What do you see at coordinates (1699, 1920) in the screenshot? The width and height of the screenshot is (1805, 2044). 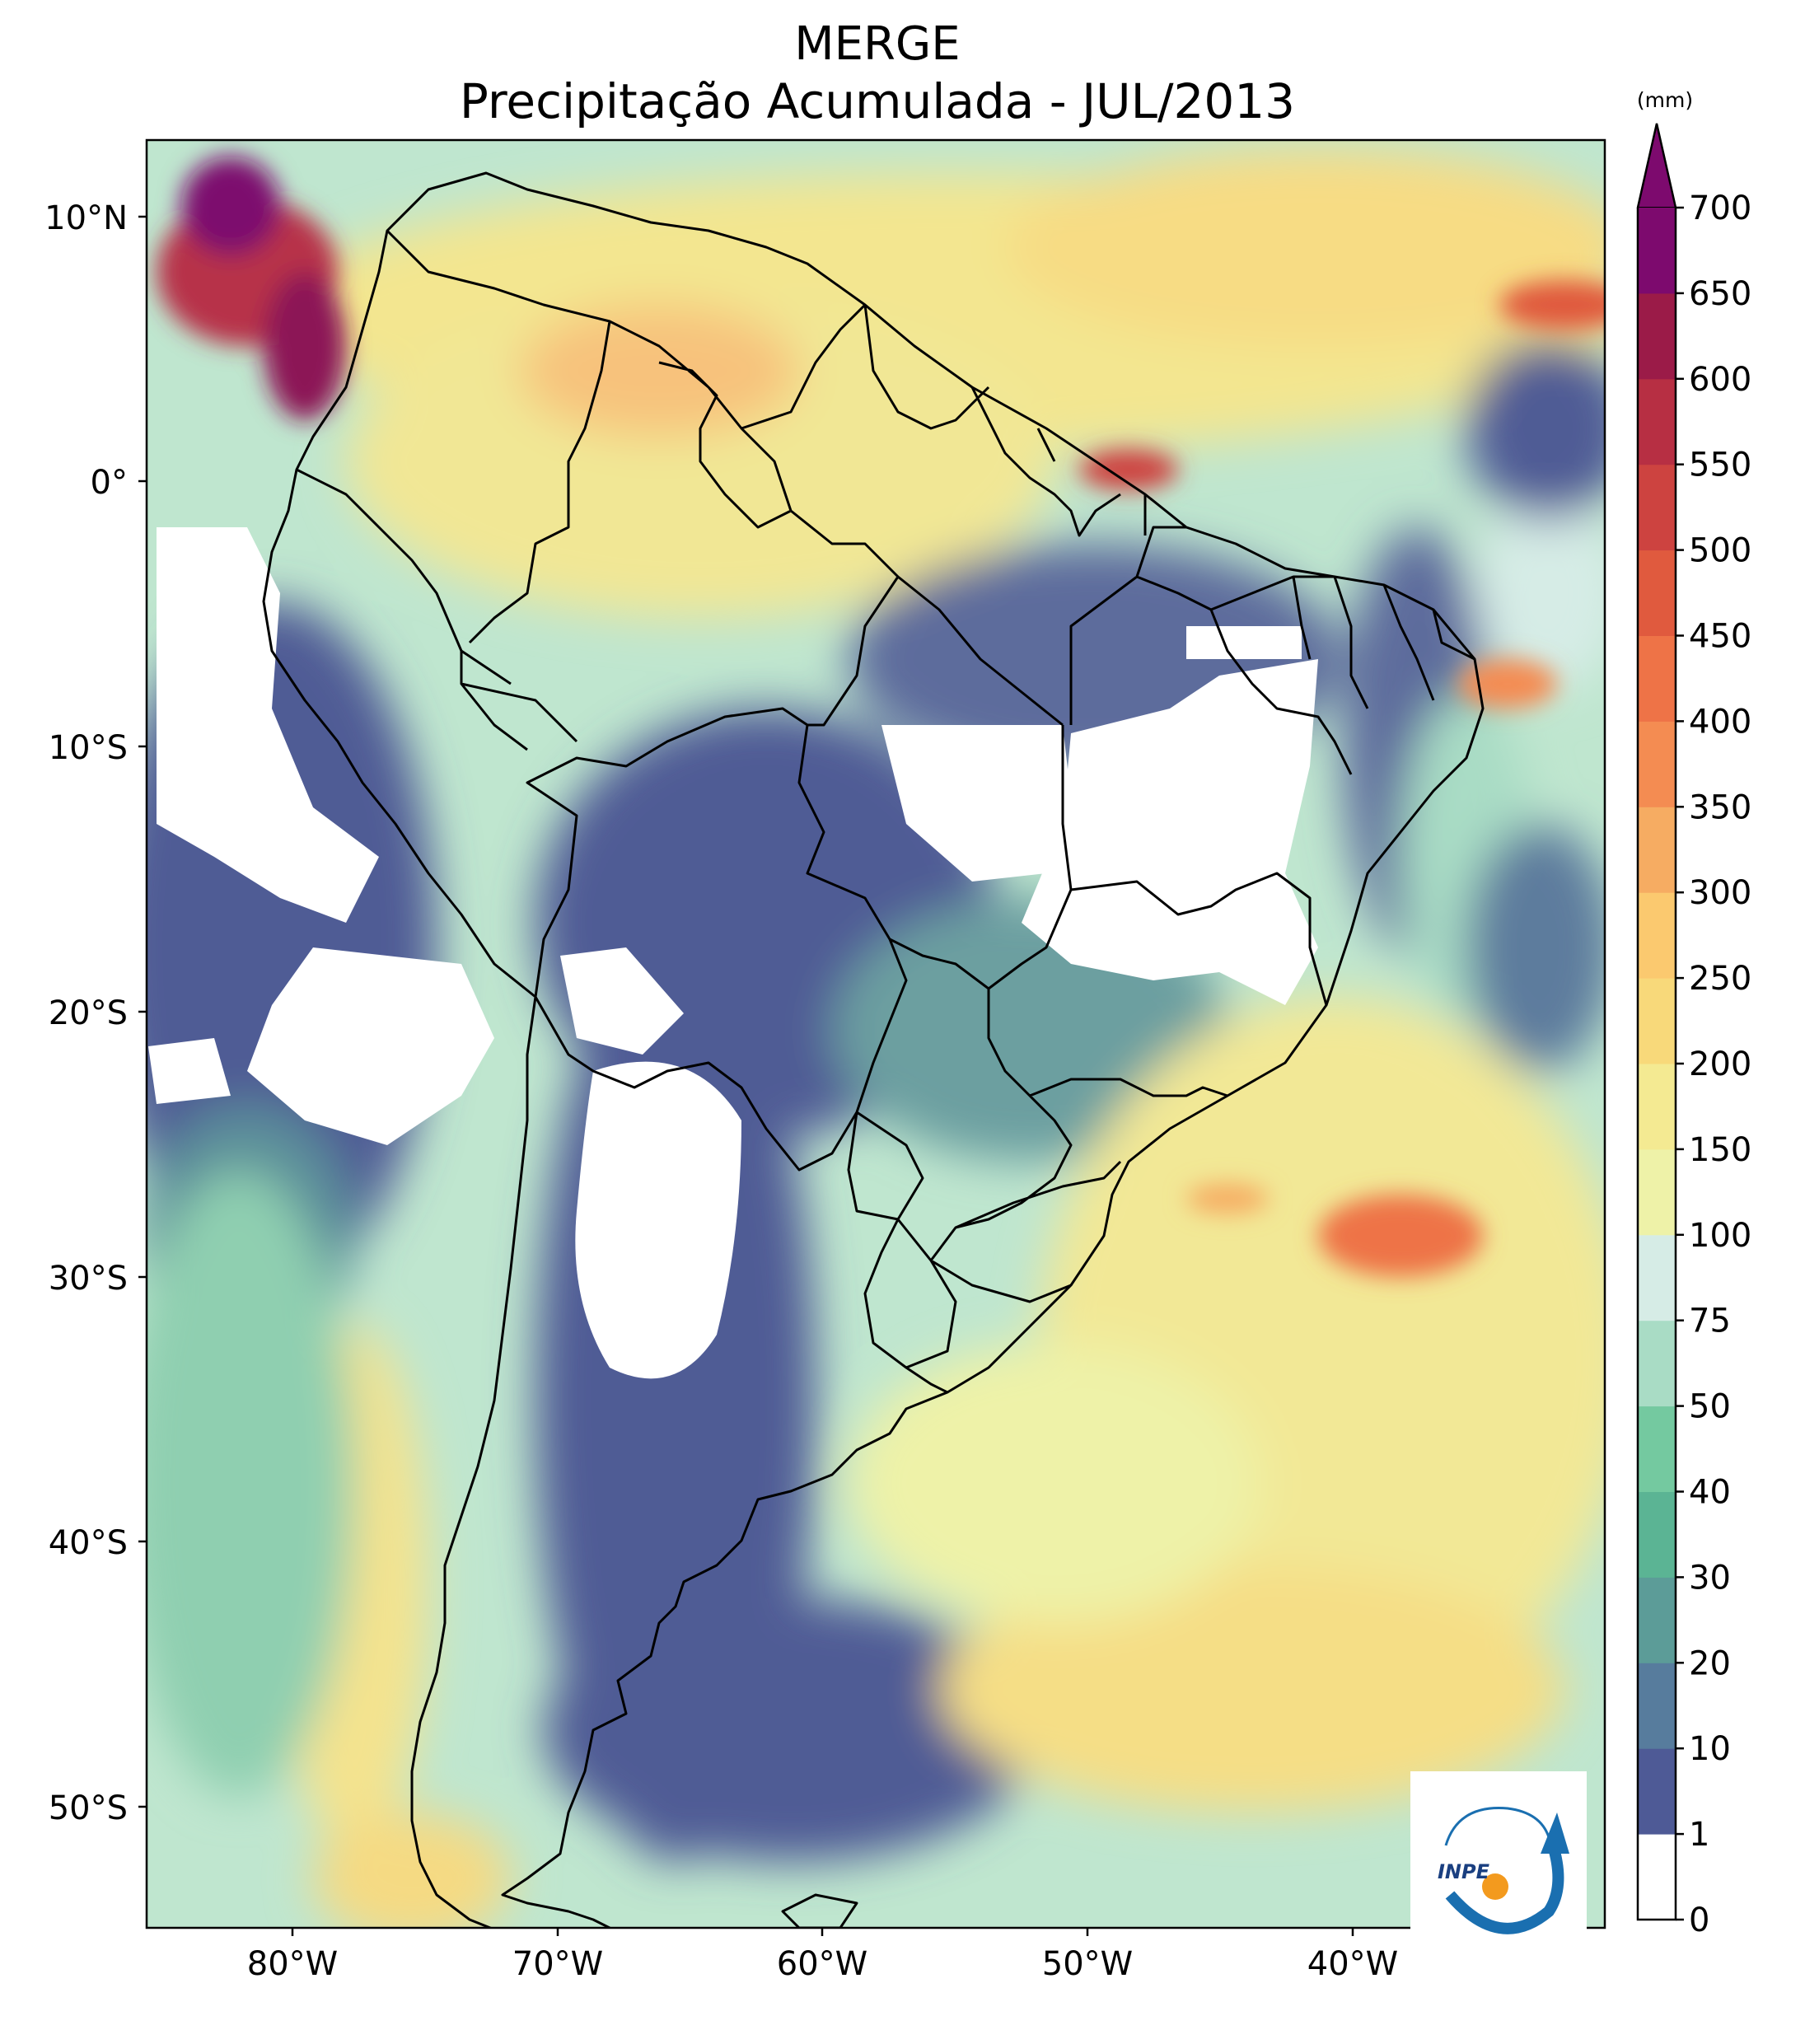 I see `colorbar-tick-label: 0` at bounding box center [1699, 1920].